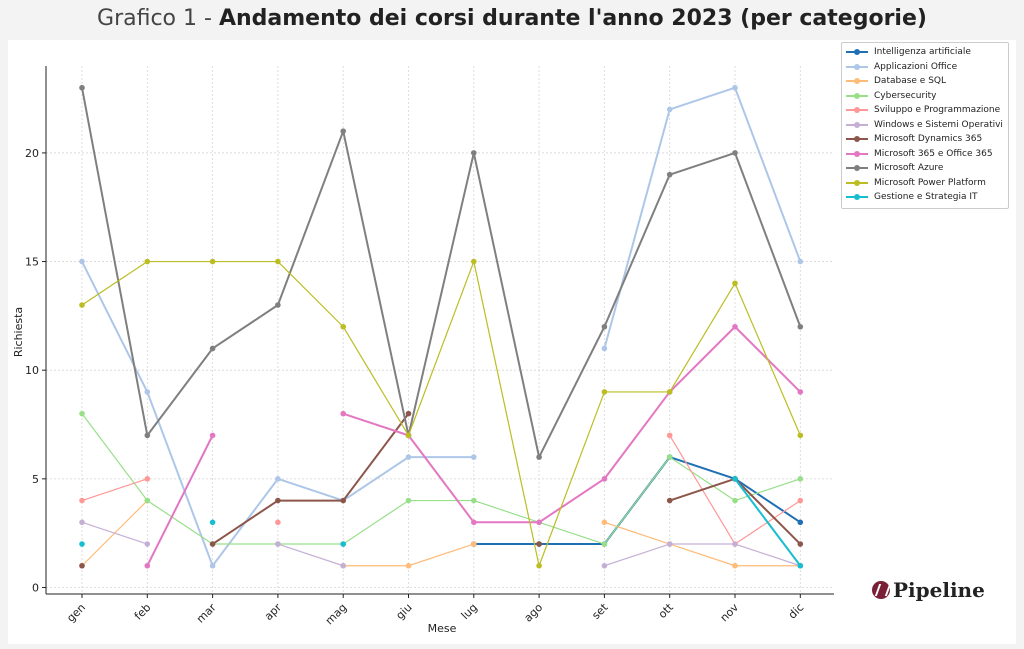  What do you see at coordinates (18, 332) in the screenshot?
I see `y-axis-label: Richiesta` at bounding box center [18, 332].